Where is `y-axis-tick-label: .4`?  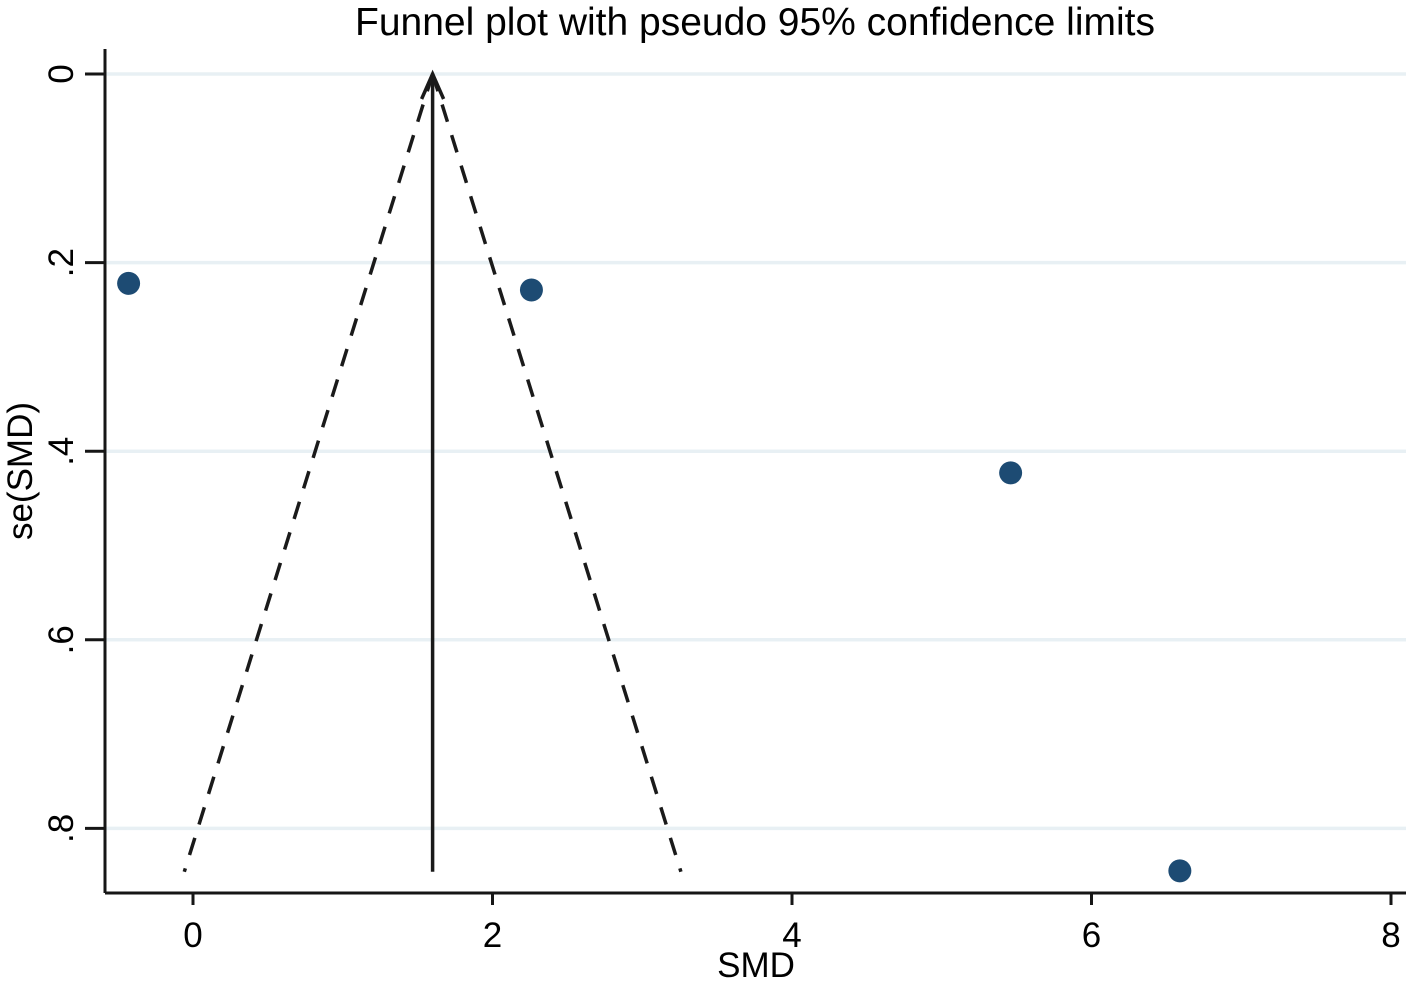 y-axis-tick-label: .4 is located at coordinates (61, 451).